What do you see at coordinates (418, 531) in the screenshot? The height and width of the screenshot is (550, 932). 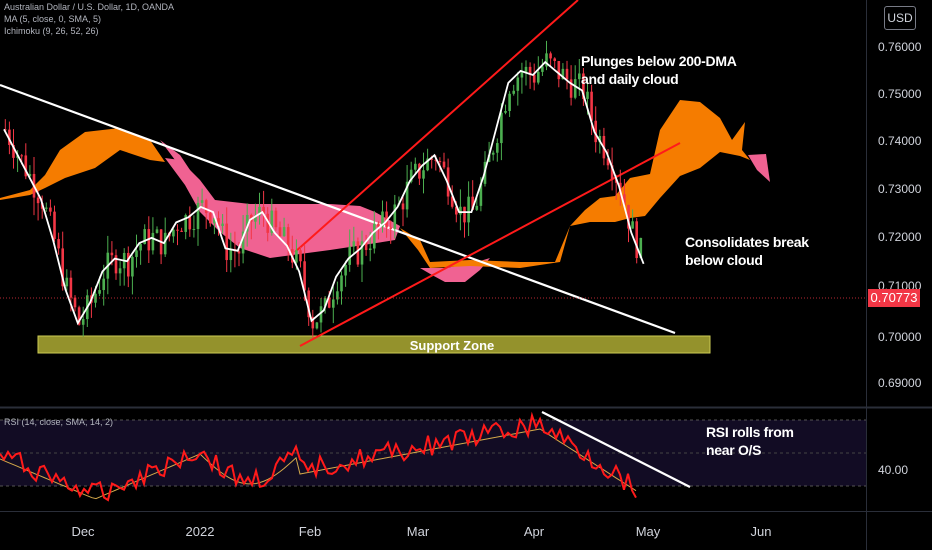 I see `time-tick-label: Mar` at bounding box center [418, 531].